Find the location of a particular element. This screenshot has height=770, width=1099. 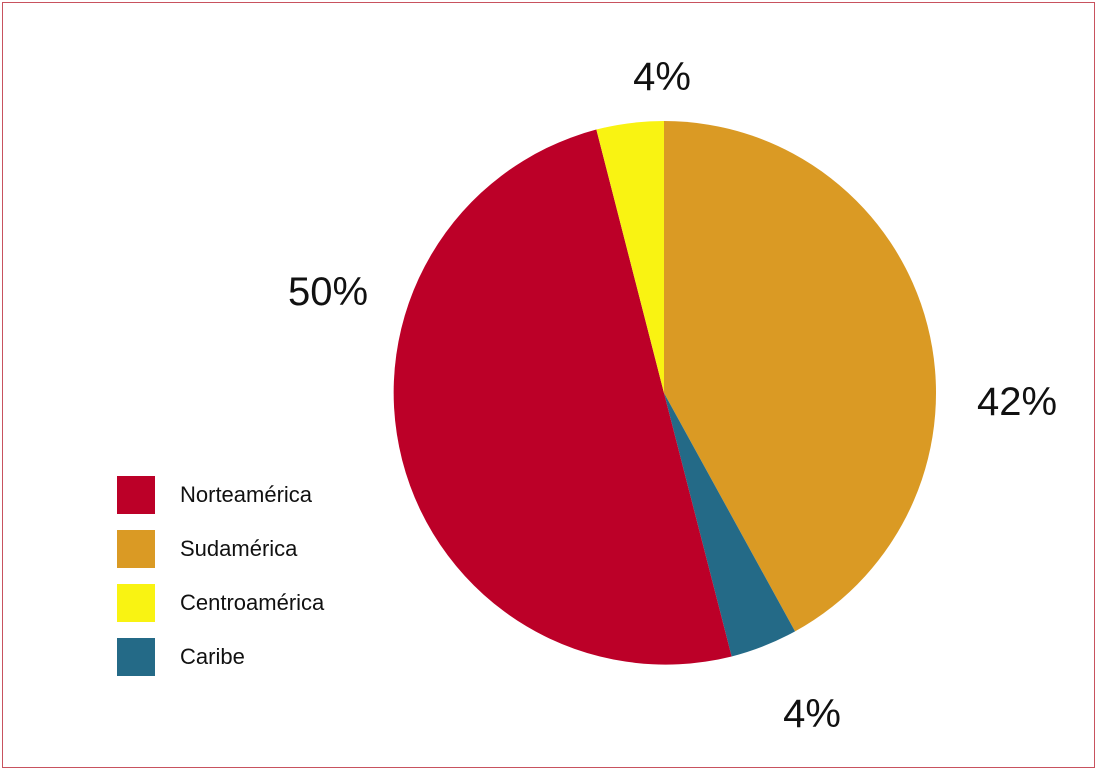

pie-label-caribe: 4% is located at coordinates (812, 714).